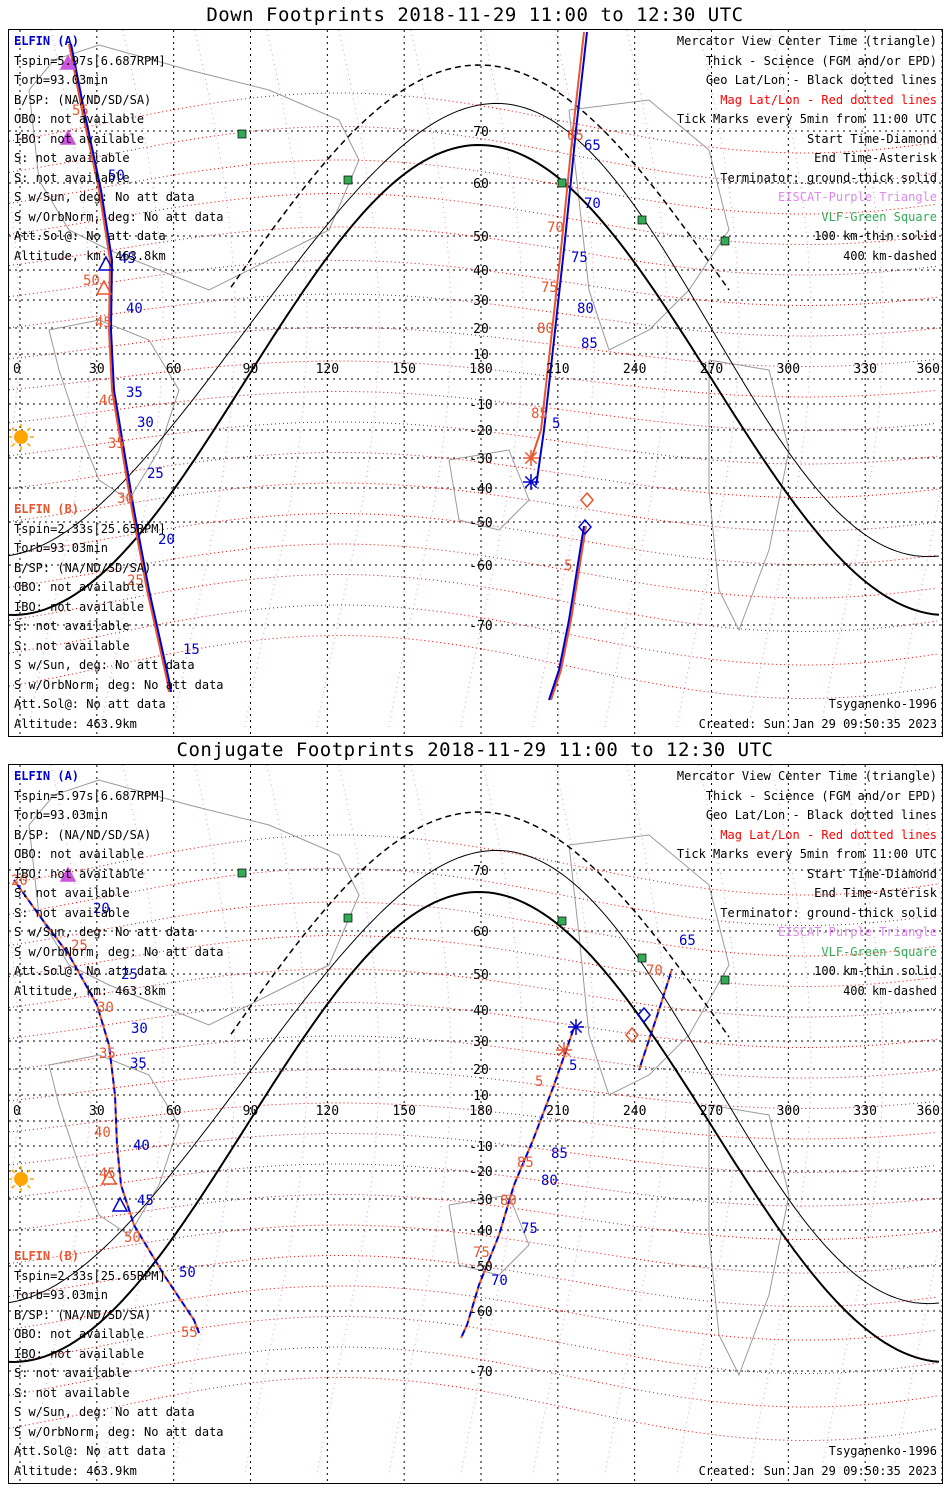 Image resolution: width=950 pixels, height=1500 pixels. I want to click on altitude-400km-line, so click(480, 924).